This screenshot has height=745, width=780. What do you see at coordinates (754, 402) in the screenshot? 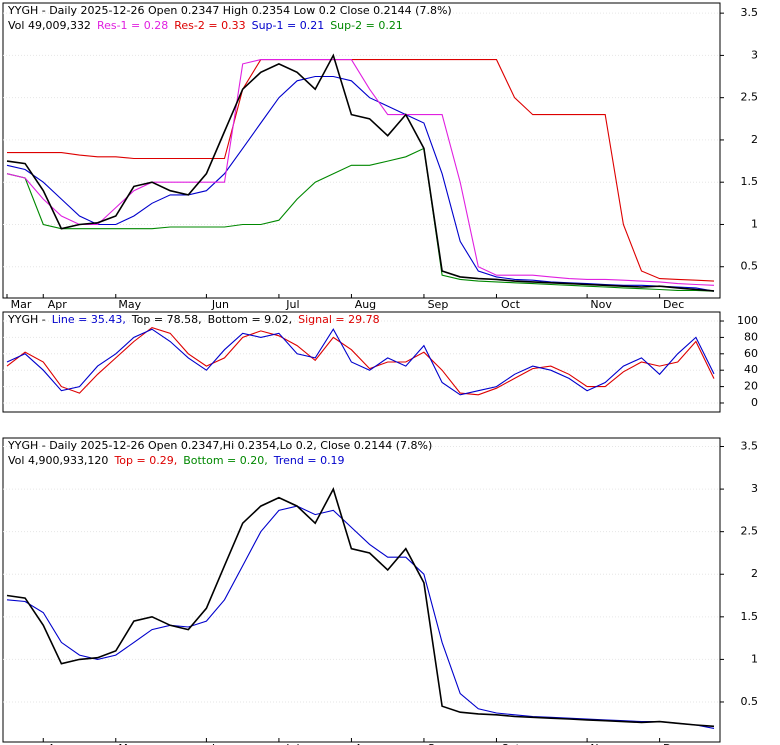
I see `y-tick-label: 0` at bounding box center [754, 402].